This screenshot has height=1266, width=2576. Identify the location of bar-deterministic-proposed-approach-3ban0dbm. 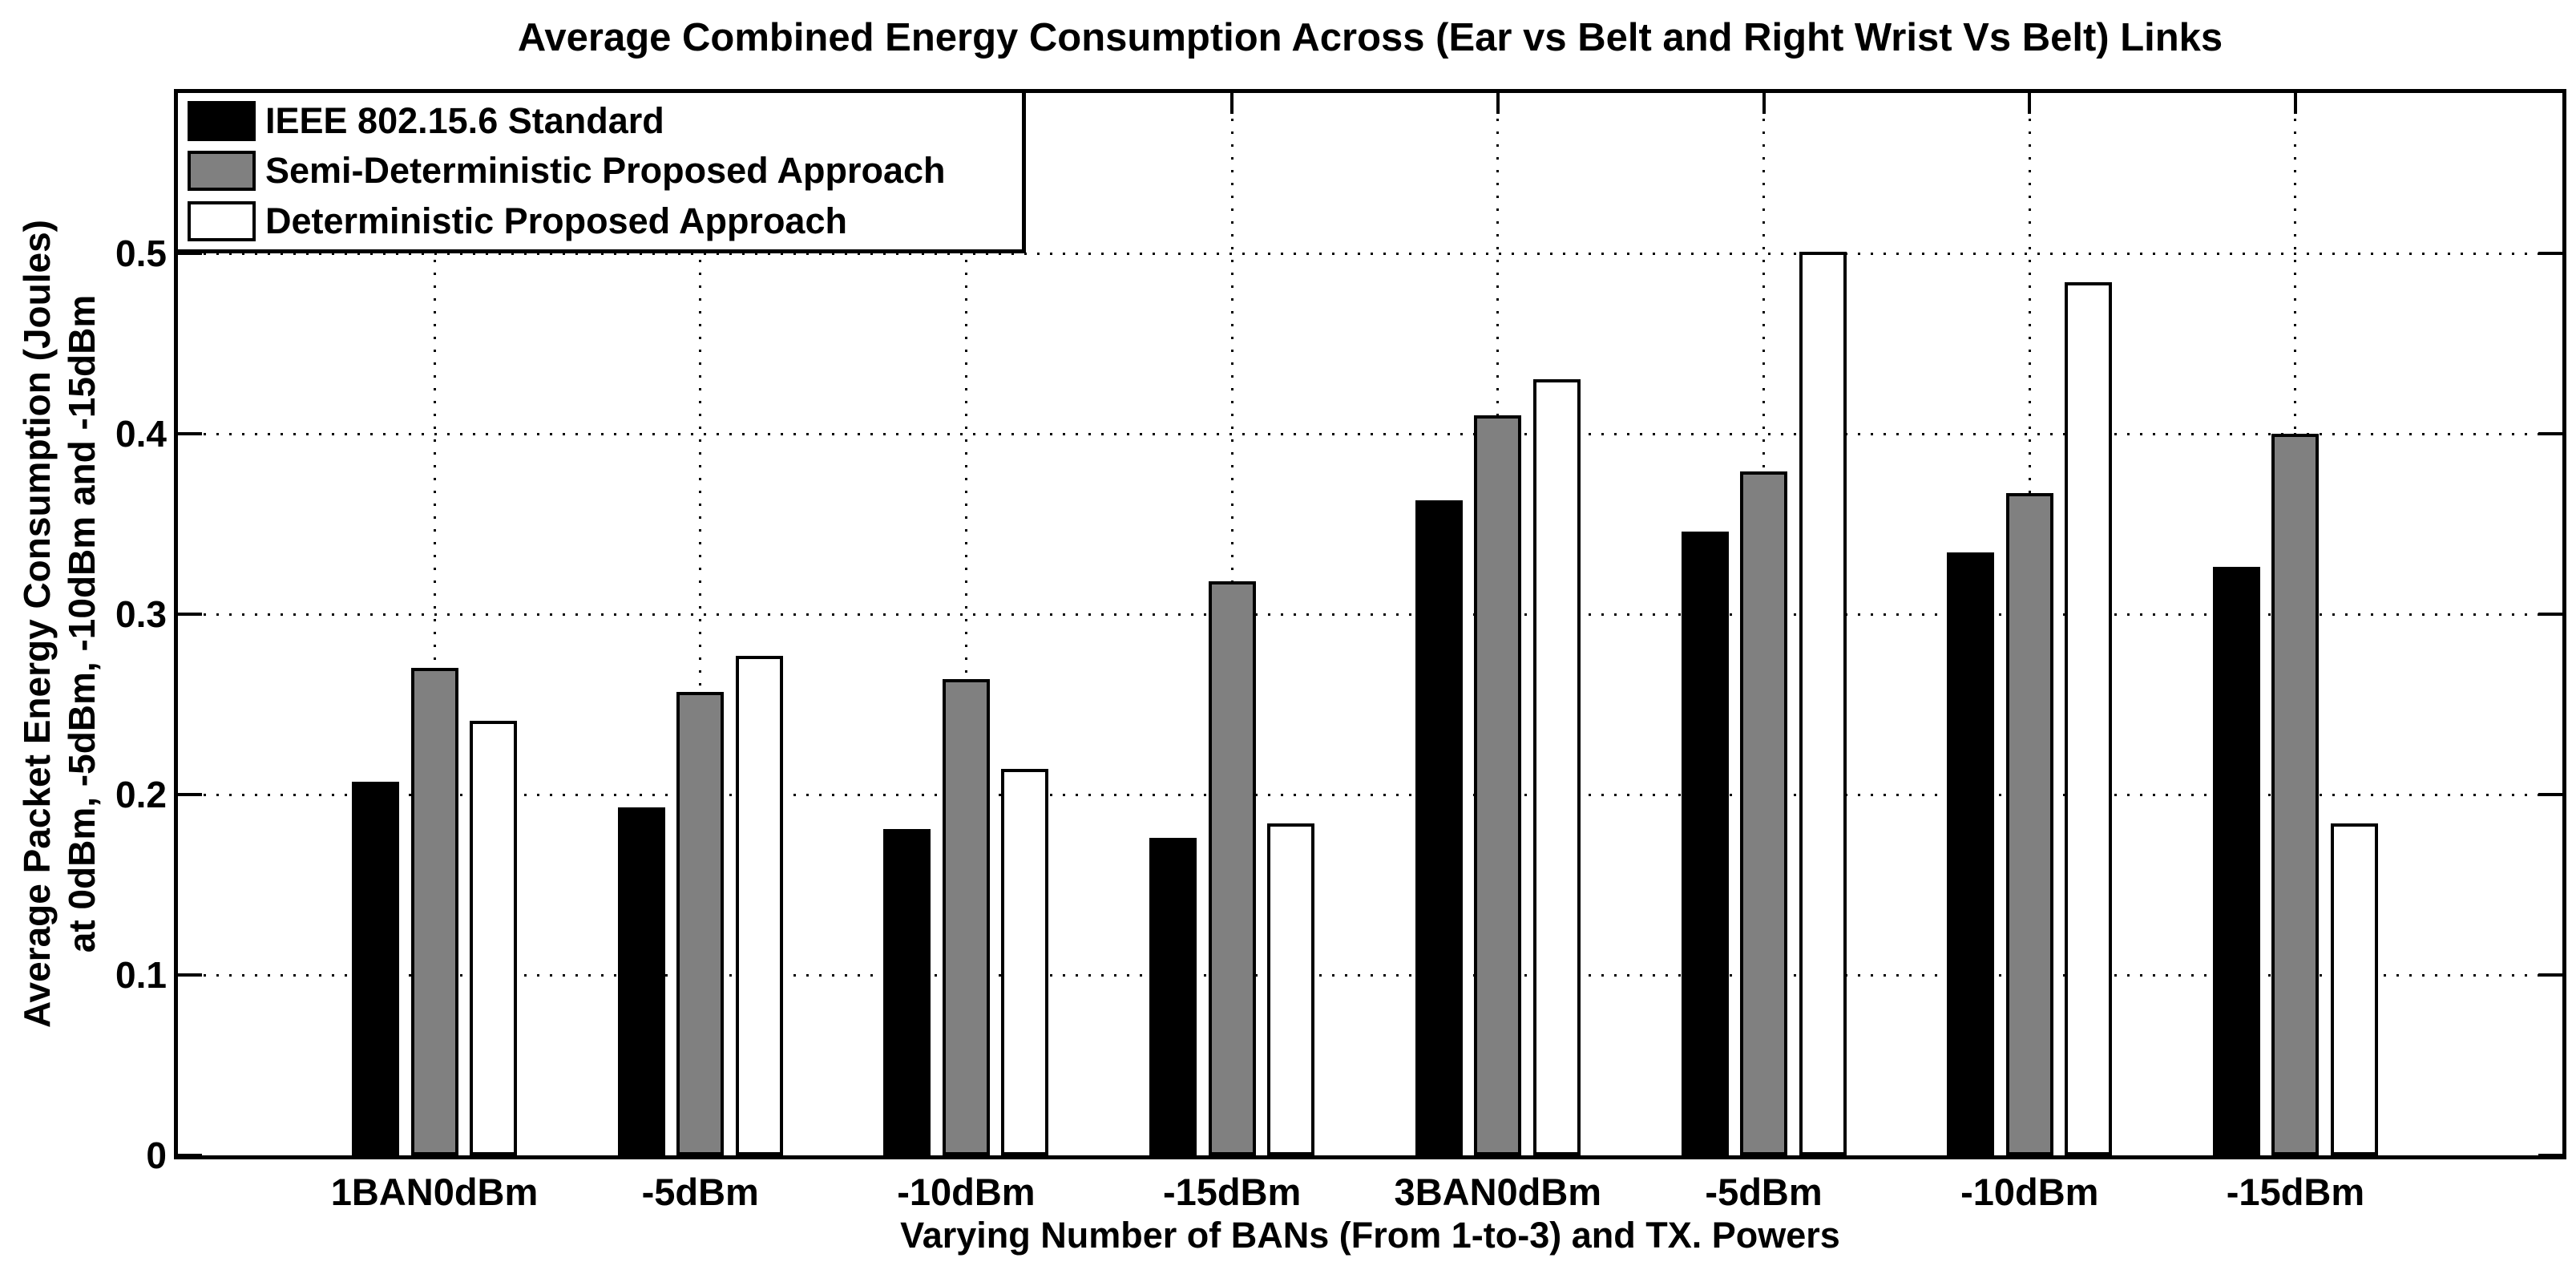
(1557, 767).